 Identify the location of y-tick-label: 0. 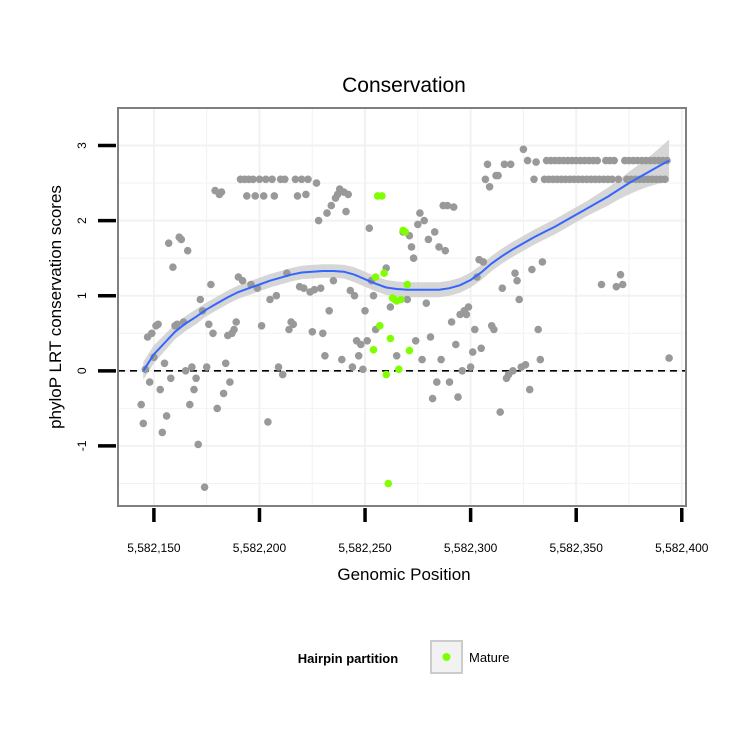
(82, 370).